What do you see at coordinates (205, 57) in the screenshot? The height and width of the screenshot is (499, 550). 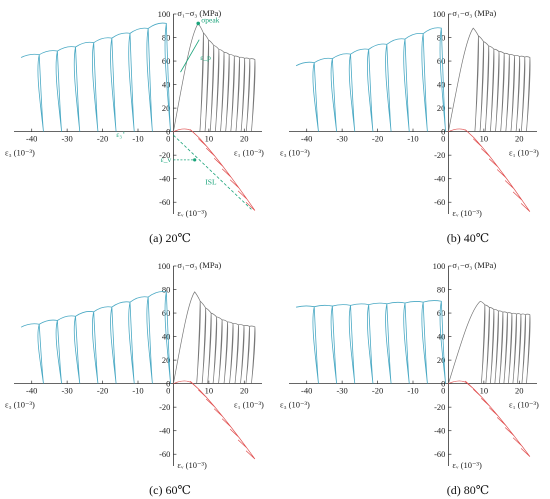 I see `epsilon-p-label: ε_p` at bounding box center [205, 57].